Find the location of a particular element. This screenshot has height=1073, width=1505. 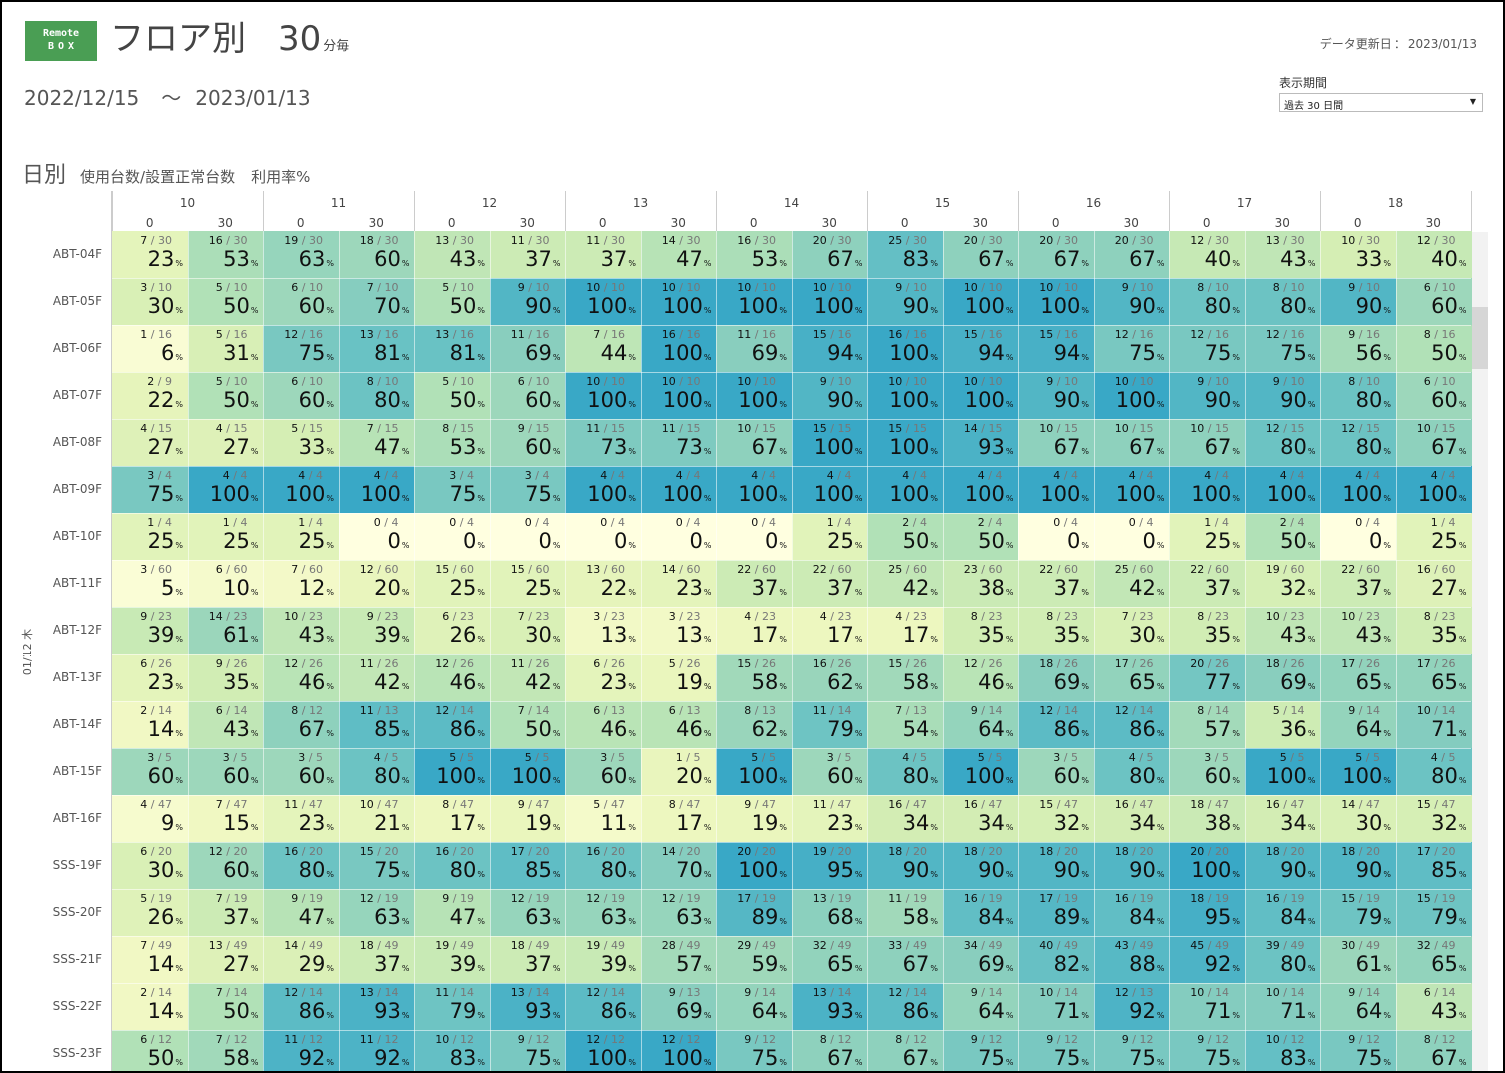

heatmap-cell: 19 / 20 95% is located at coordinates (829, 865).